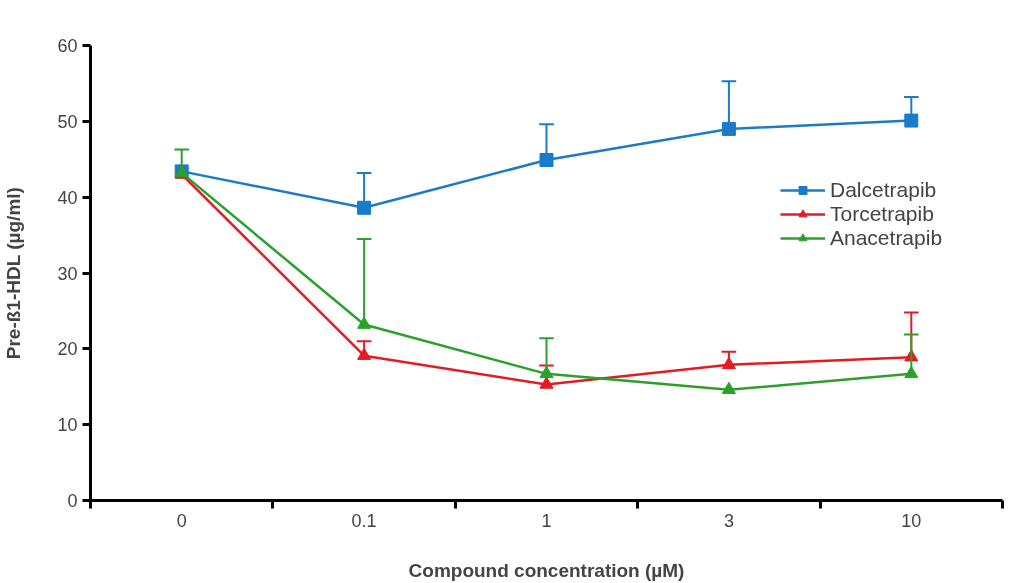  Describe the element at coordinates (67, 121) in the screenshot. I see `y-tick-label: 50` at that location.